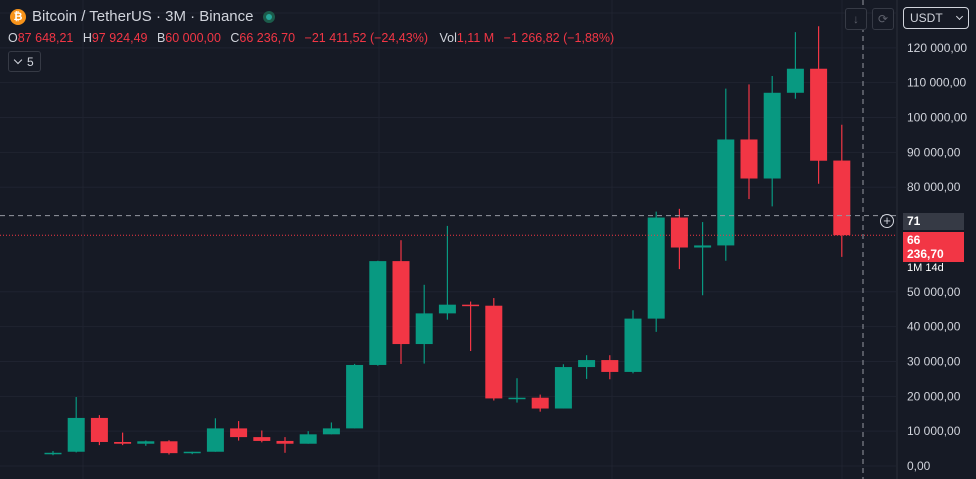 The height and width of the screenshot is (479, 976). I want to click on add-alert-icon: +, so click(887, 221).